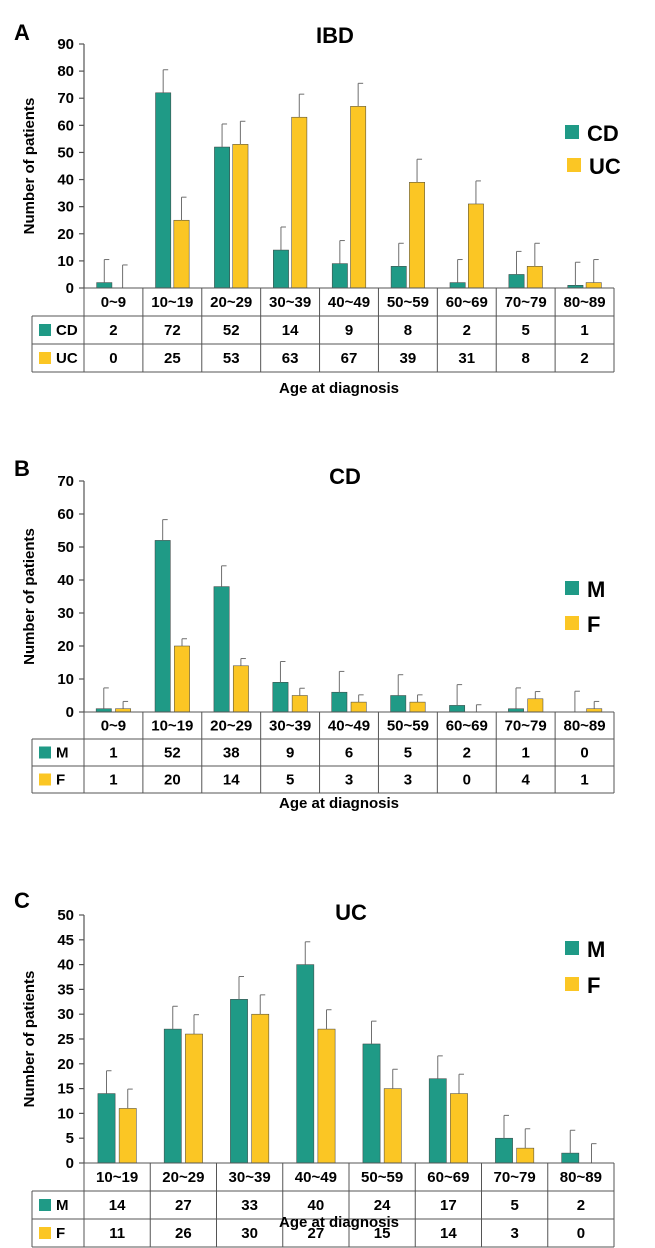 Image resolution: width=655 pixels, height=1248 pixels. I want to click on y-tick-label: 60, so click(65, 514).